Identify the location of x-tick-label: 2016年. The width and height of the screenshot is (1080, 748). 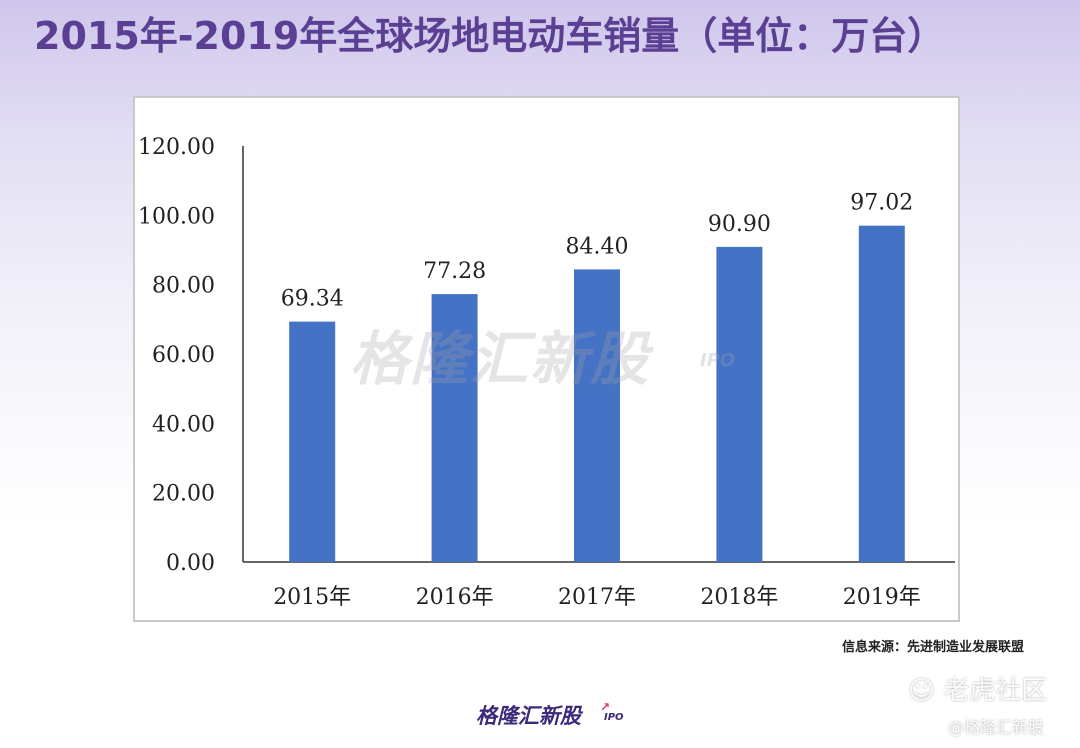
(455, 597).